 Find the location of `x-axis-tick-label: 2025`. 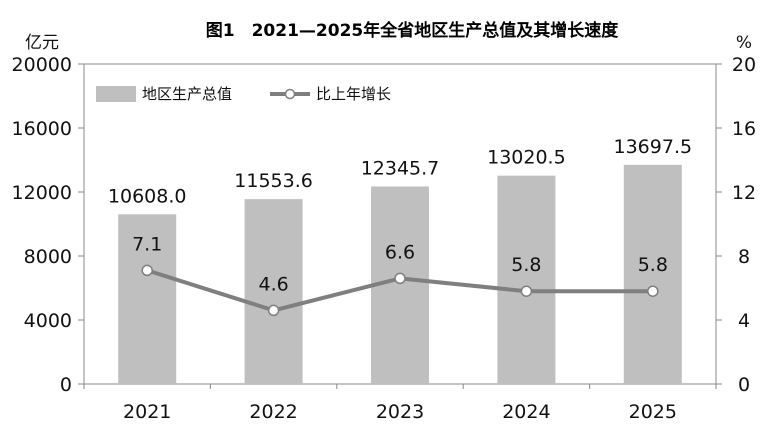

x-axis-tick-label: 2025 is located at coordinates (653, 412).